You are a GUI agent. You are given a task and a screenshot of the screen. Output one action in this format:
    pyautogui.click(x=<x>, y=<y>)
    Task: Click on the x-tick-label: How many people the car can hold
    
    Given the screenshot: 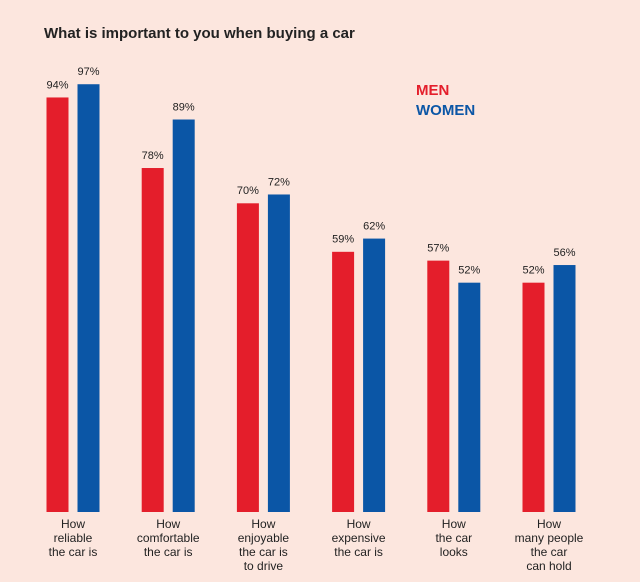 What is the action you would take?
    pyautogui.click(x=549, y=545)
    